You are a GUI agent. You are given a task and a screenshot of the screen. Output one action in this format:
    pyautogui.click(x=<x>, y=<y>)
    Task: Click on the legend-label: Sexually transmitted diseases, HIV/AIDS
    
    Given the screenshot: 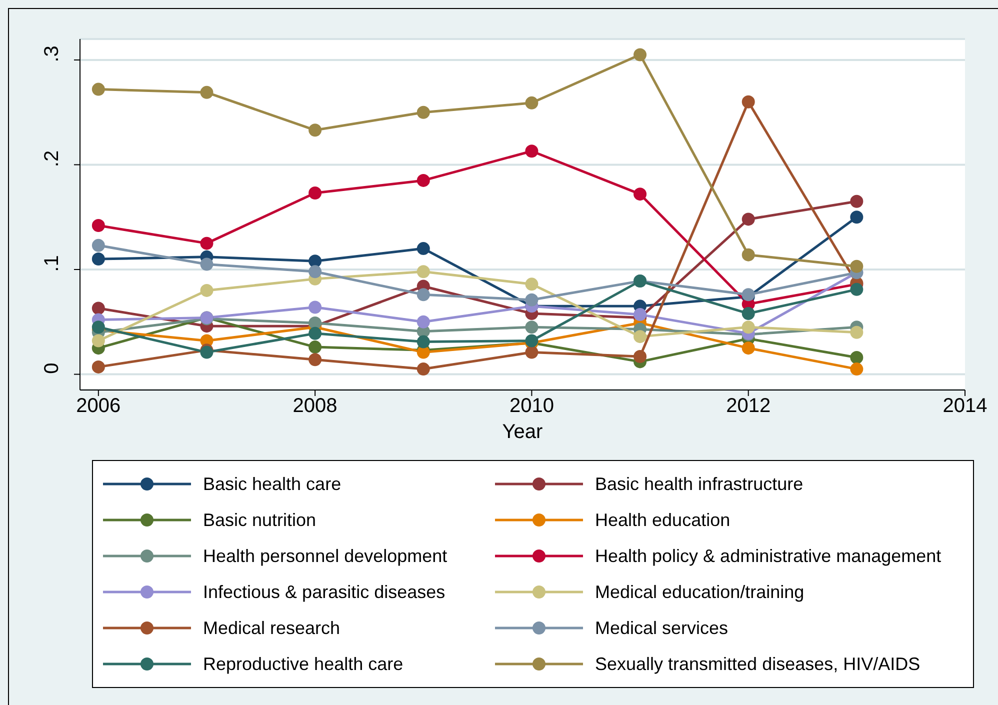 What is the action you would take?
    pyautogui.click(x=757, y=664)
    